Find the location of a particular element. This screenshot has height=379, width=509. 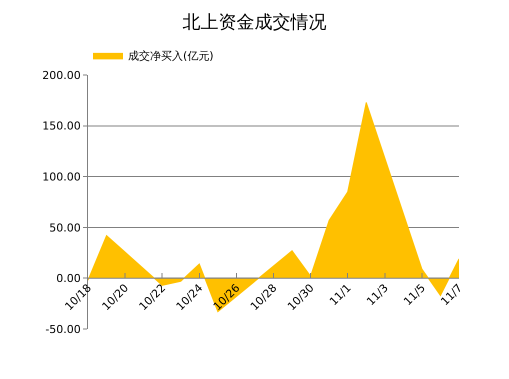

y-tick-label: 150.00 is located at coordinates (61, 126).